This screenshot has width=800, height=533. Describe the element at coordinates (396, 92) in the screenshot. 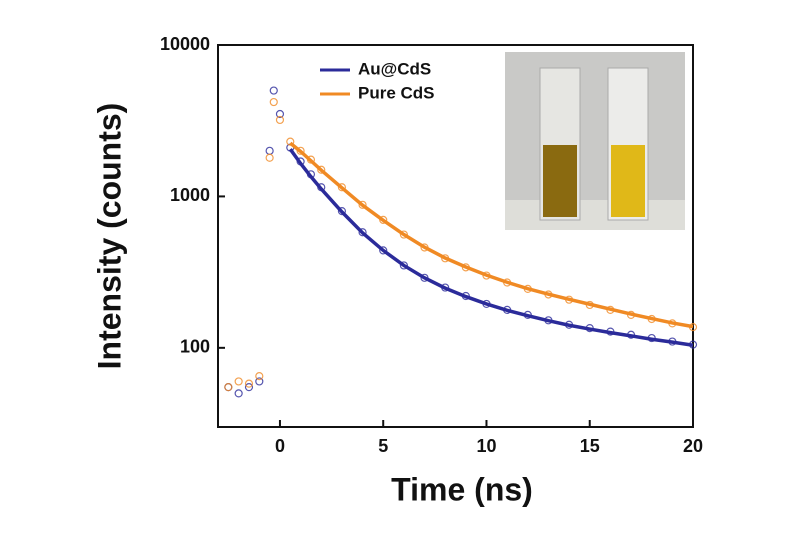

I see `legend-label: Pure CdS` at that location.